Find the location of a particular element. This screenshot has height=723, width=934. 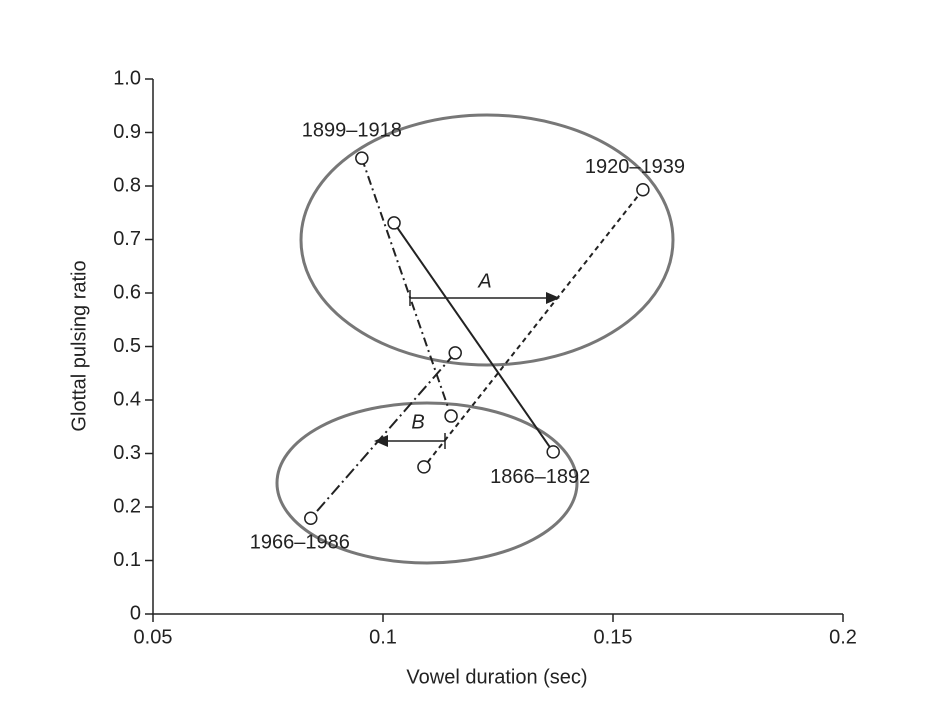

series-label: 1966–1986 is located at coordinates (300, 543).